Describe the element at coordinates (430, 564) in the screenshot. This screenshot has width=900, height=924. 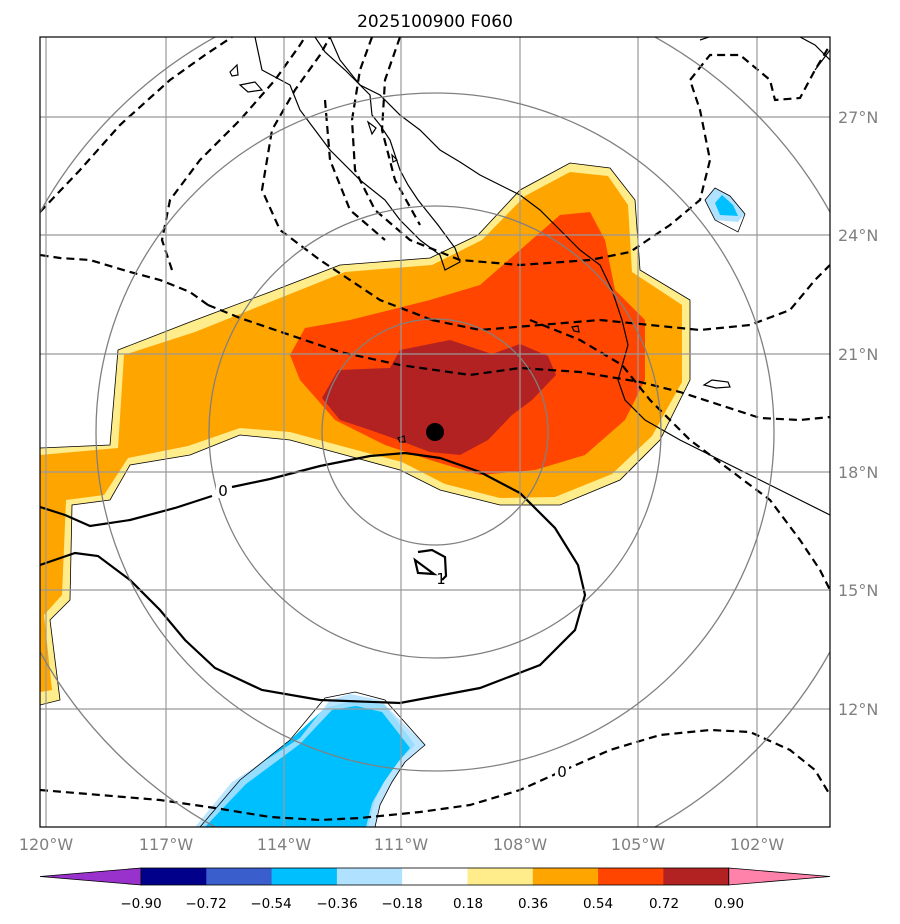
I see `solid-contour-one` at that location.